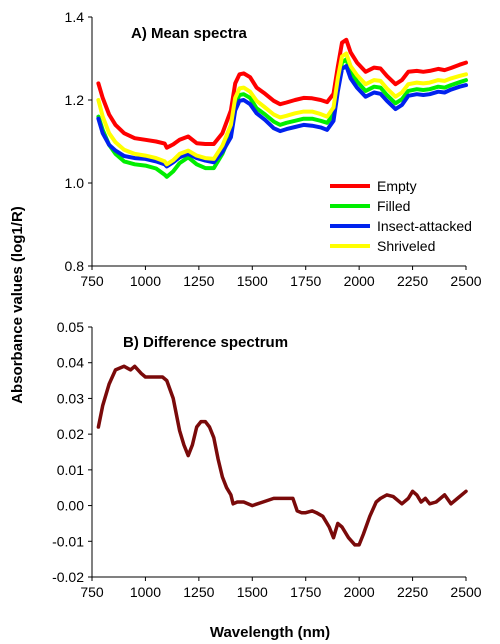 The height and width of the screenshot is (644, 500). I want to click on panel-b-x-tick-label: 750, so click(92, 592).